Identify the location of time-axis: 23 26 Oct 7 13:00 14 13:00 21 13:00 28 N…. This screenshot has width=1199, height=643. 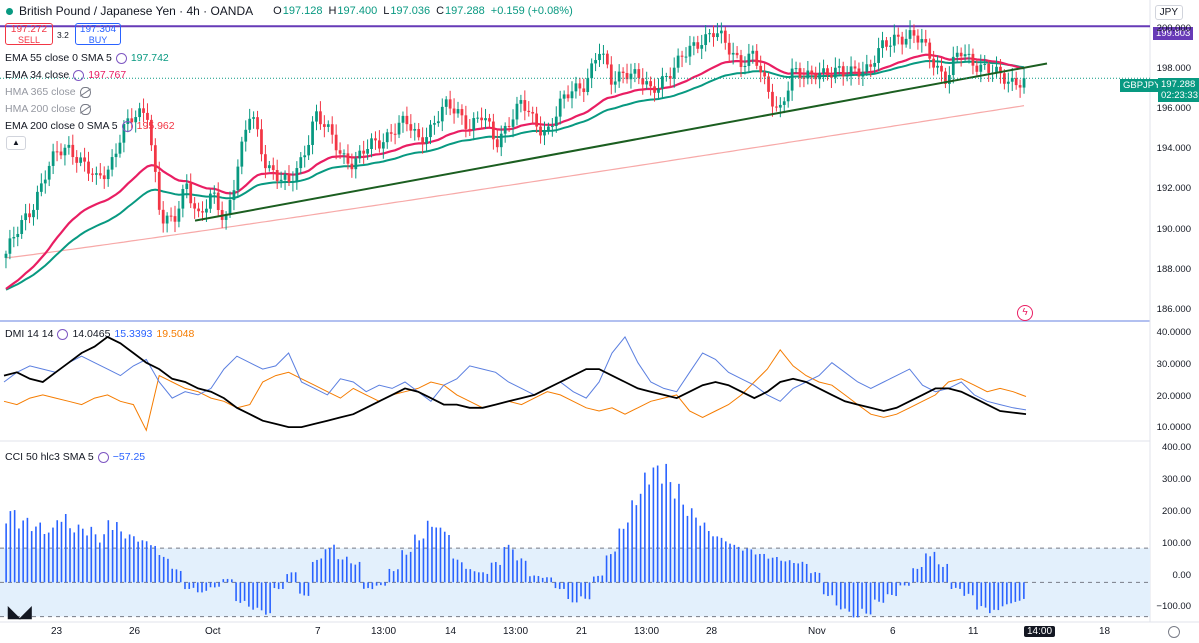
(575, 634).